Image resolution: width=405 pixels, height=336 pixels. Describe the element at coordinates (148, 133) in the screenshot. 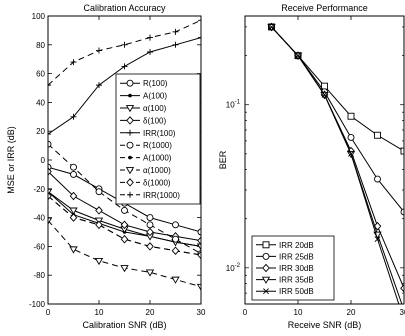

I see `legend-entry-irr-100: IRR(100)` at that location.